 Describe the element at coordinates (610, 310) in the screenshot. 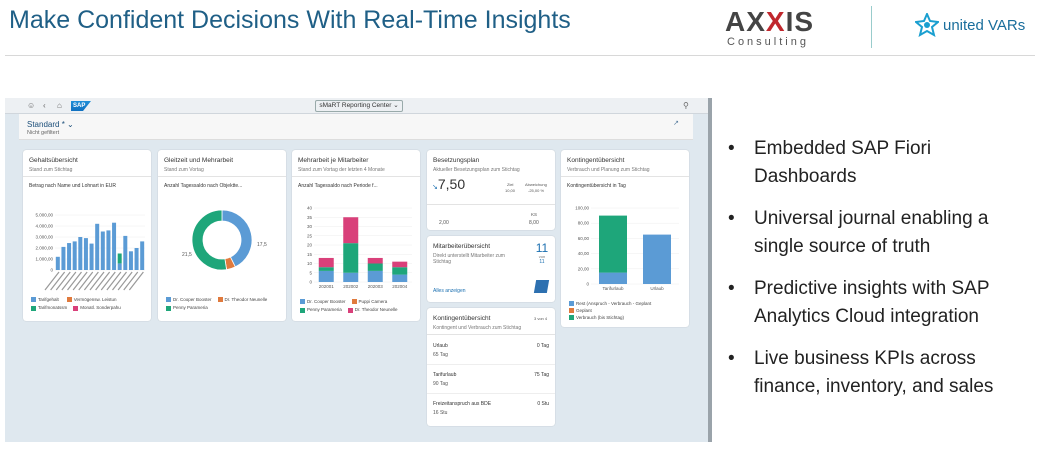

I see `legend-item: Geplant` at that location.